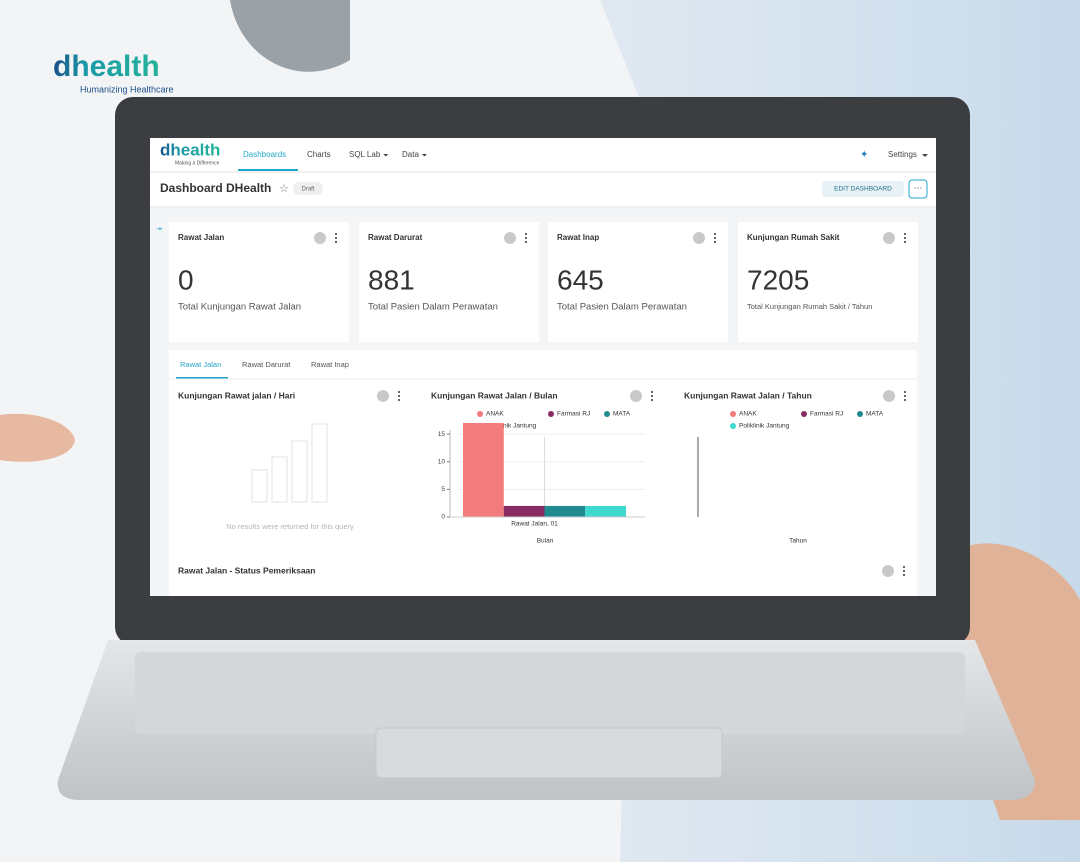 The height and width of the screenshot is (862, 1080). Describe the element at coordinates (106, 66) in the screenshot. I see `brand-logo: dhealth` at that location.